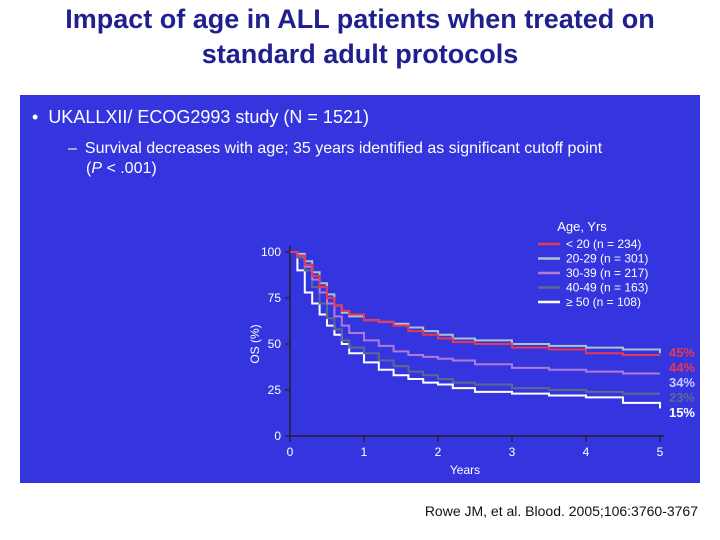 The image size is (720, 540). Describe the element at coordinates (129, 168) in the screenshot. I see `p-value-rest: < .001)` at that location.